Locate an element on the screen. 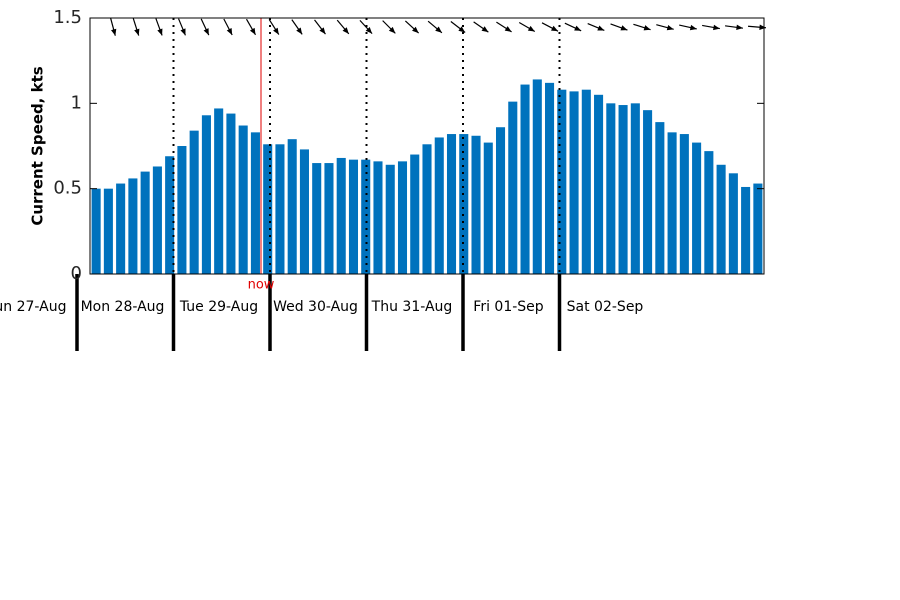 This screenshot has height=600, width=900. y-tick-label: 1 is located at coordinates (76, 102).